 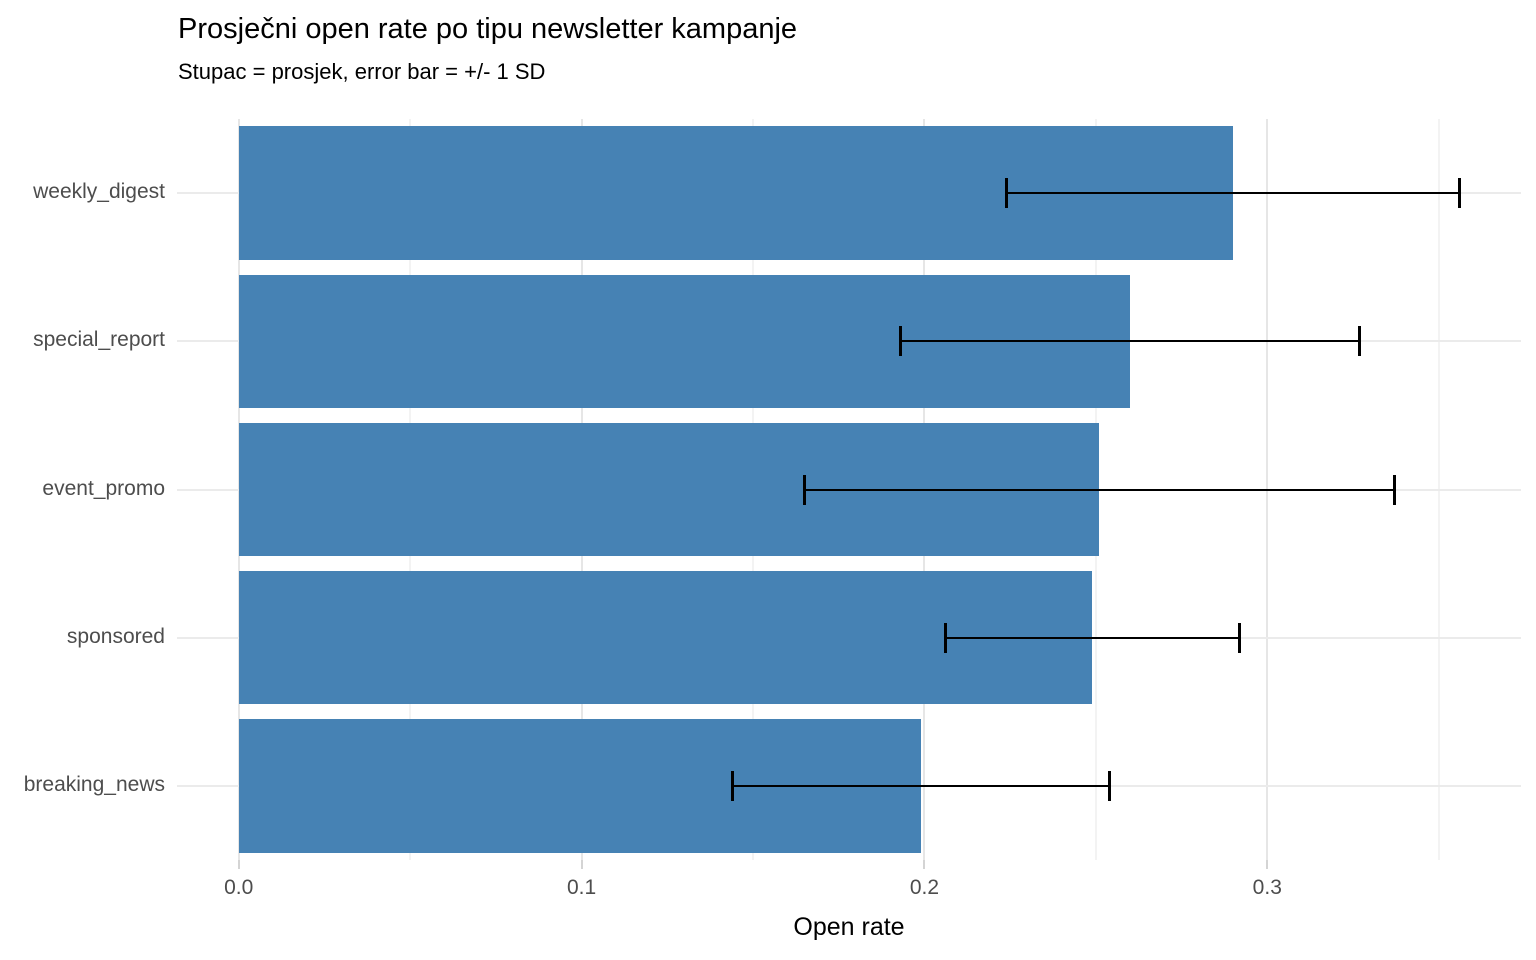 What do you see at coordinates (94, 784) in the screenshot?
I see `y-axis-label: breaking_news` at bounding box center [94, 784].